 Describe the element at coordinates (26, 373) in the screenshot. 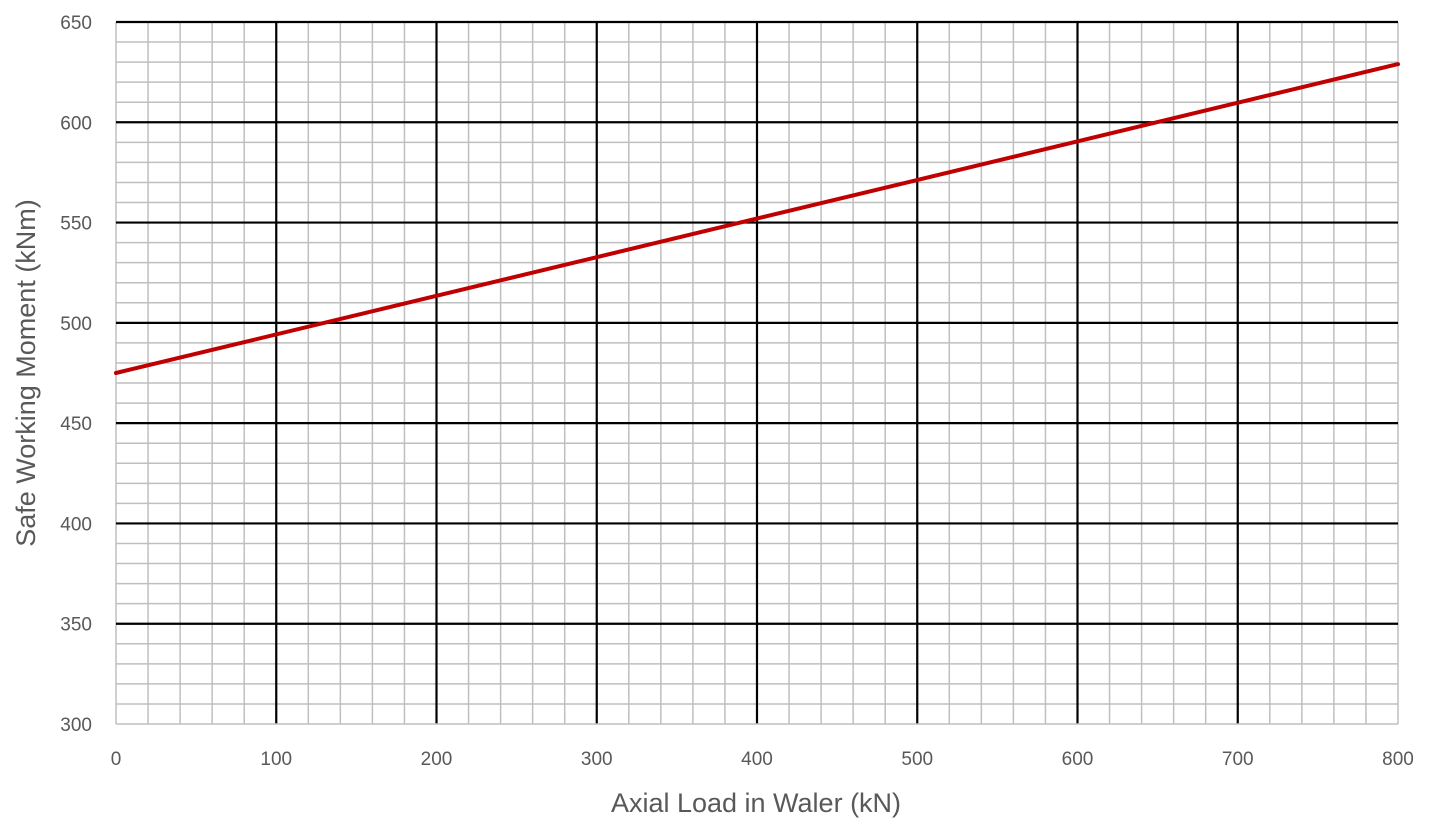

I see `y-axis-title: Safe Working Moment (kNm)` at that location.